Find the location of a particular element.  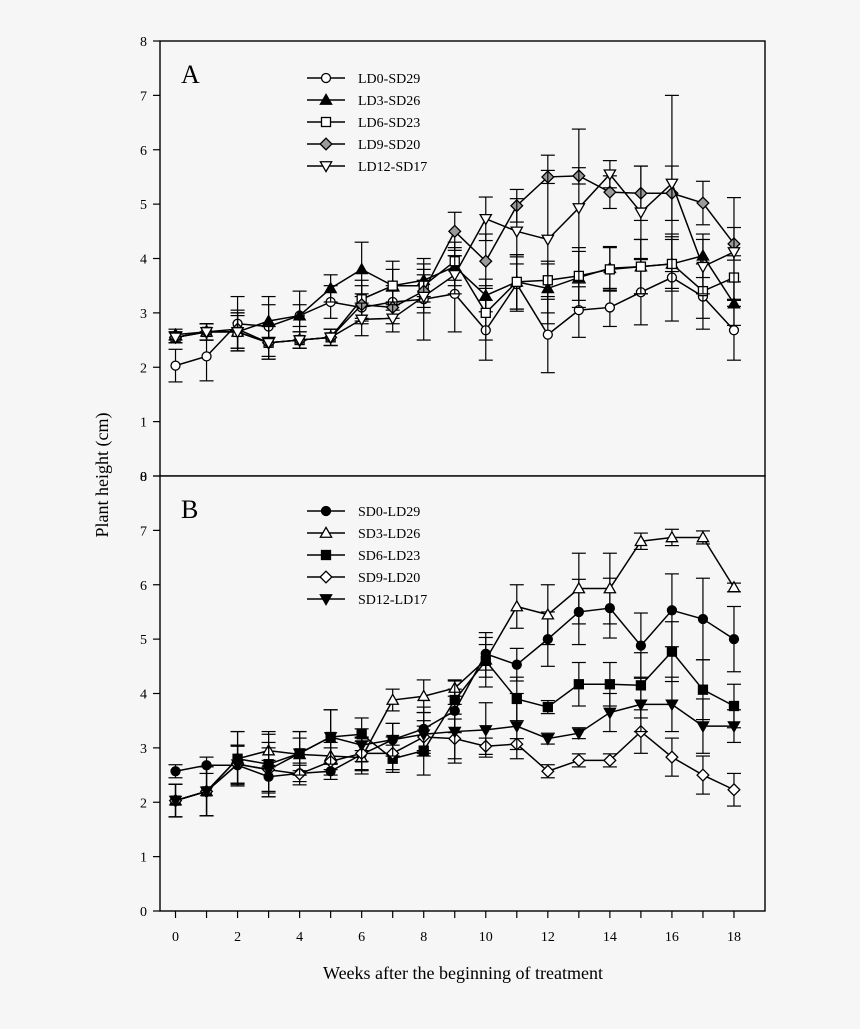

legend-label: SD12-LD17 is located at coordinates (392, 600).